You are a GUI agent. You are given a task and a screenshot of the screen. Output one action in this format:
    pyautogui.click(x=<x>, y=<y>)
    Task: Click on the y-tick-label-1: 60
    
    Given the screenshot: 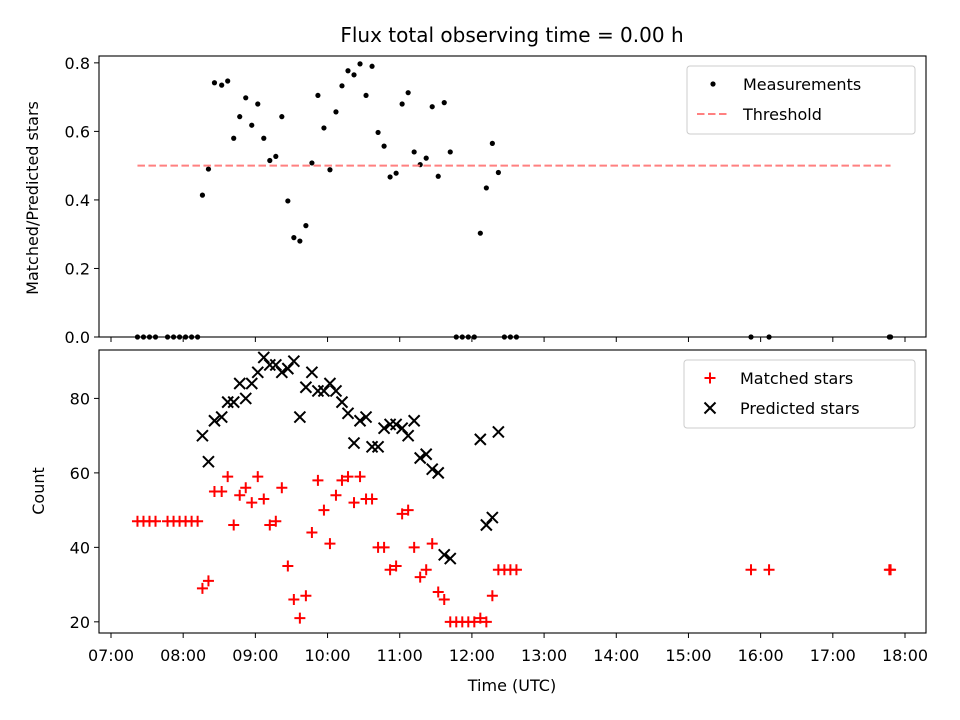 What is the action you would take?
    pyautogui.click(x=80, y=473)
    